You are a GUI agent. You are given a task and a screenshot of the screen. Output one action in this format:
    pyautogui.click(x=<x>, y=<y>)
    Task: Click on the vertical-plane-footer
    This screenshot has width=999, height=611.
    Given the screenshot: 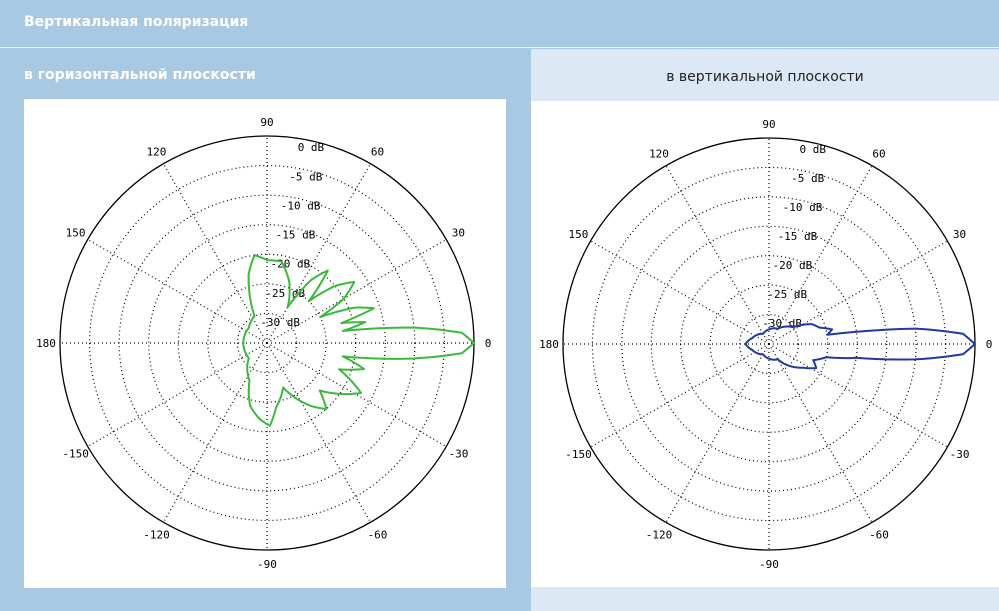 What is the action you would take?
    pyautogui.click(x=765, y=599)
    